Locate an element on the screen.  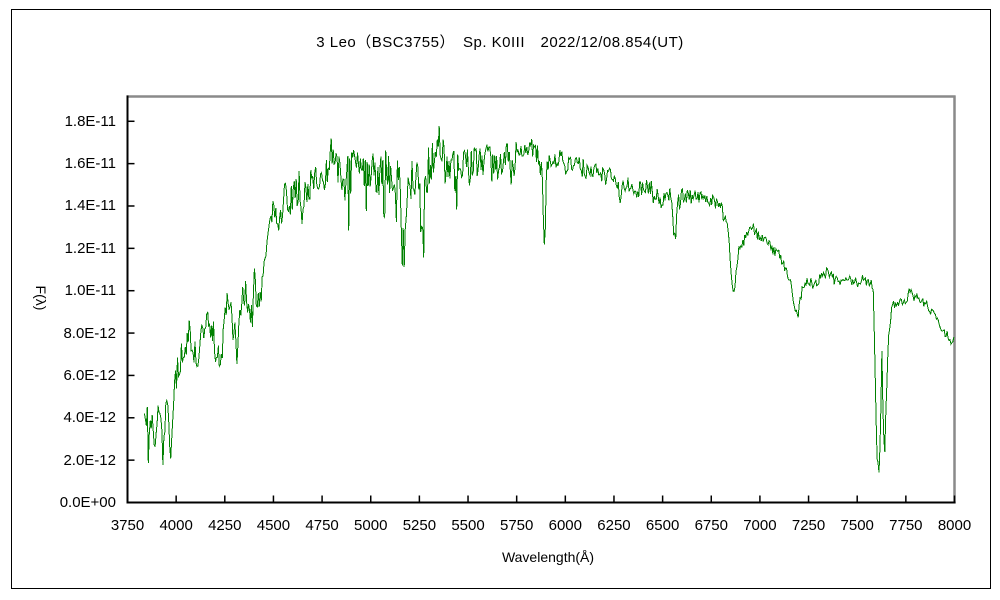
x-tick-label: 5000 is located at coordinates (371, 525).